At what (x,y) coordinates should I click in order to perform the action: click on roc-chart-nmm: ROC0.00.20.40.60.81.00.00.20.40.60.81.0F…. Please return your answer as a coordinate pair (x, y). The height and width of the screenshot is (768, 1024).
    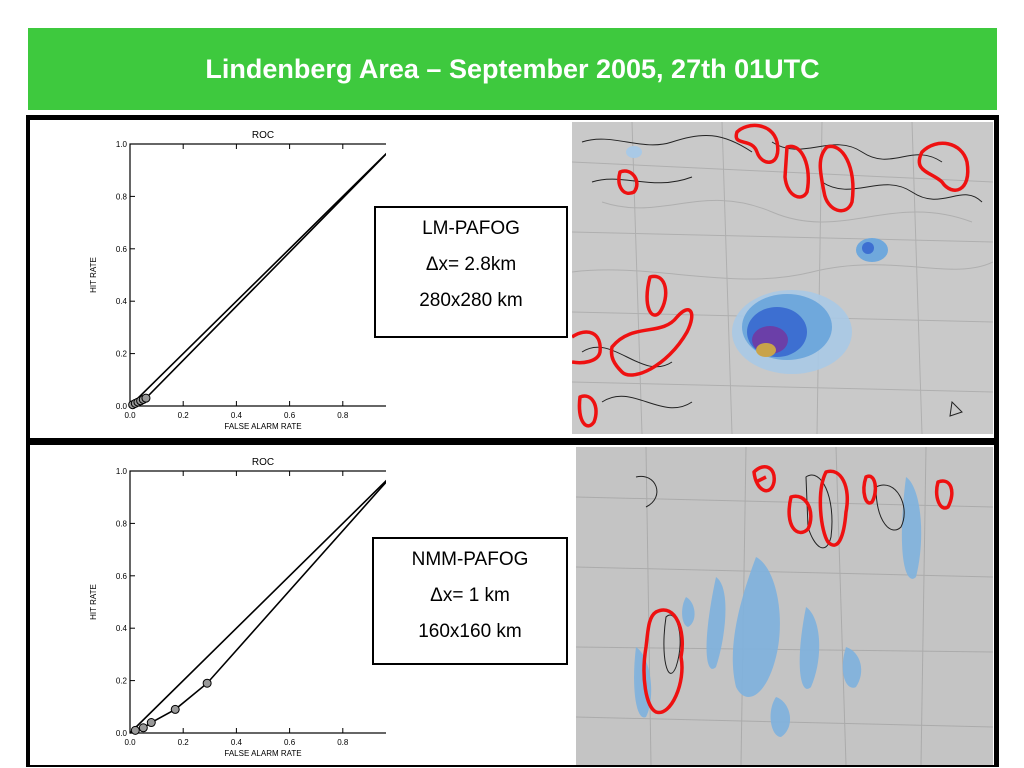
    Looking at the image, I should click on (226, 606).